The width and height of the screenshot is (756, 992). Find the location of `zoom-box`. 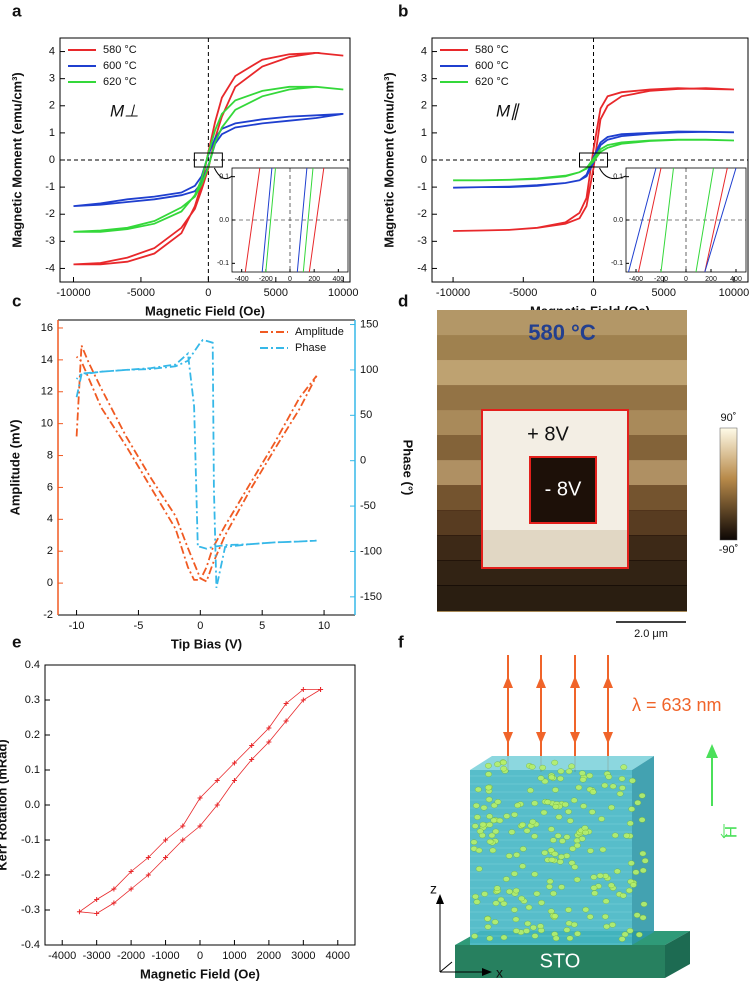

zoom-box is located at coordinates (208, 160).